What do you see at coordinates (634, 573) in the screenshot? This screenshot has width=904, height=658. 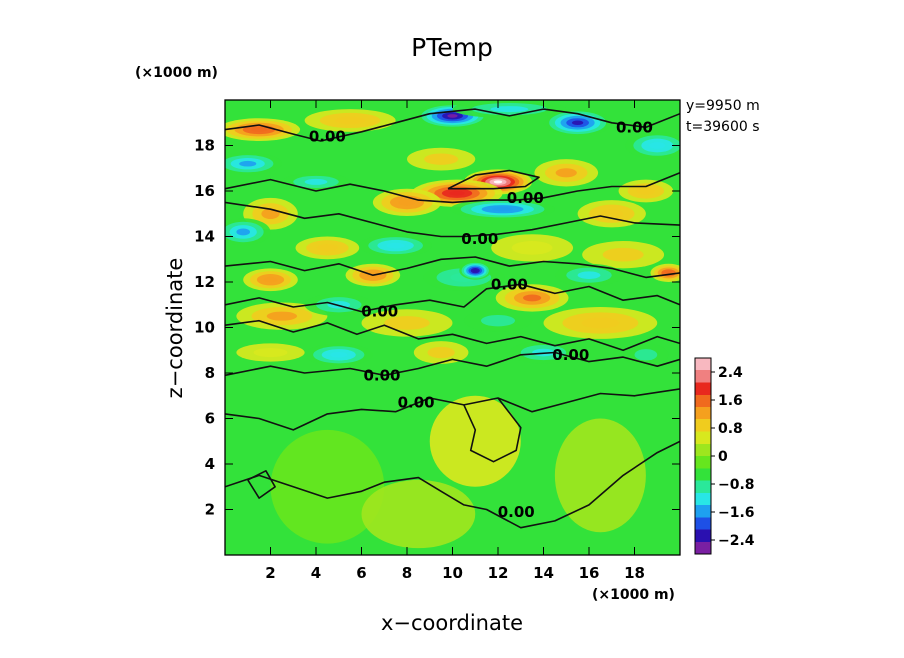 I see `x-tick-label-18: 18` at bounding box center [634, 573].